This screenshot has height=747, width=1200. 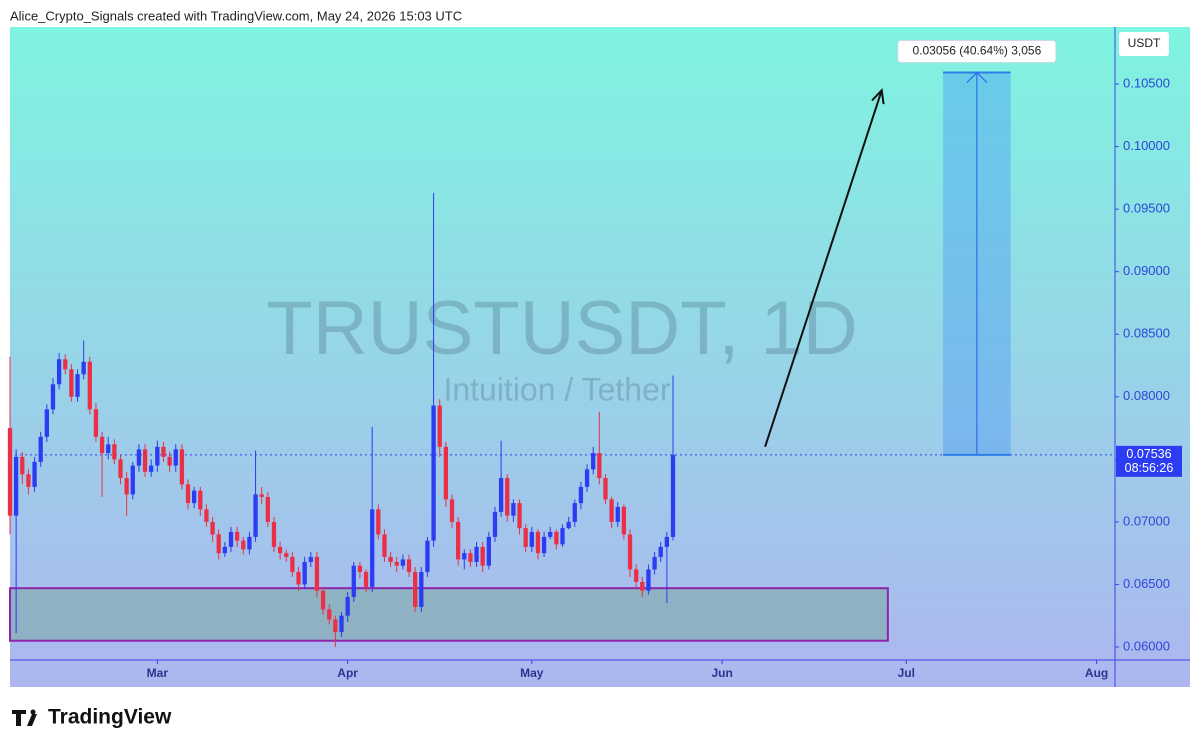 What do you see at coordinates (906, 673) in the screenshot?
I see `x-tick-label: Jul` at bounding box center [906, 673].